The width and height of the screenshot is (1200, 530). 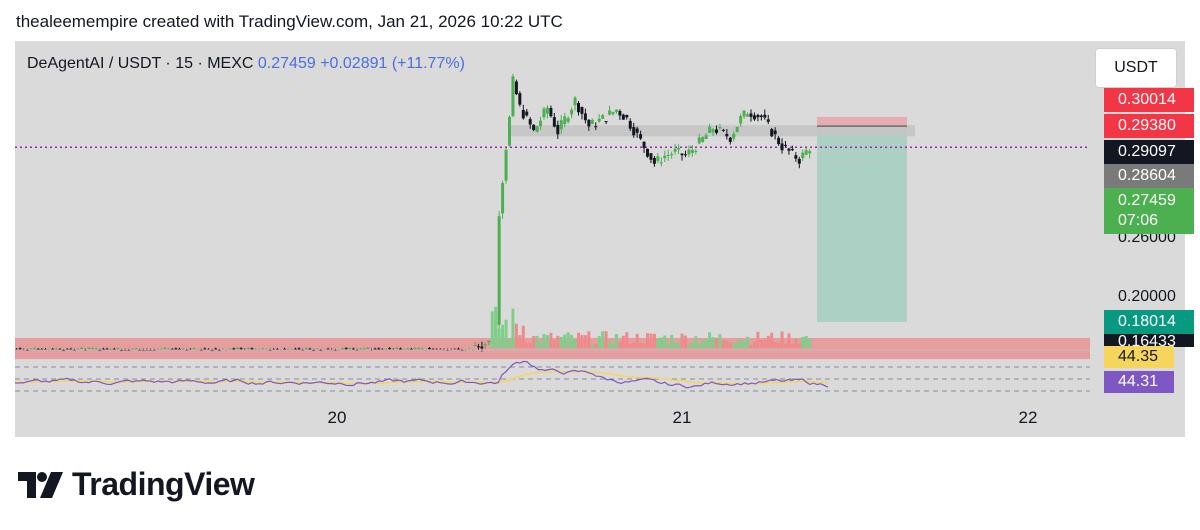 I want to click on bar-countdown: 07:06, so click(x=1138, y=220).